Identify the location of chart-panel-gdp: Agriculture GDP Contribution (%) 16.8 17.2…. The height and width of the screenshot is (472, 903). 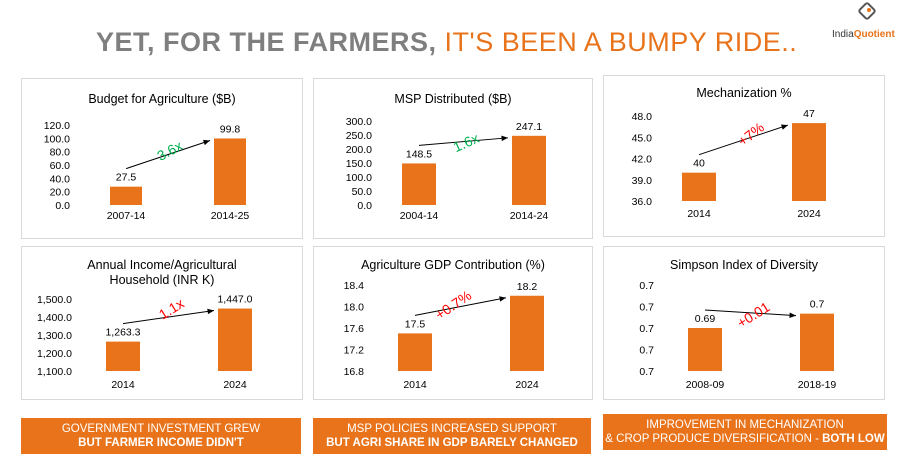
(453, 323).